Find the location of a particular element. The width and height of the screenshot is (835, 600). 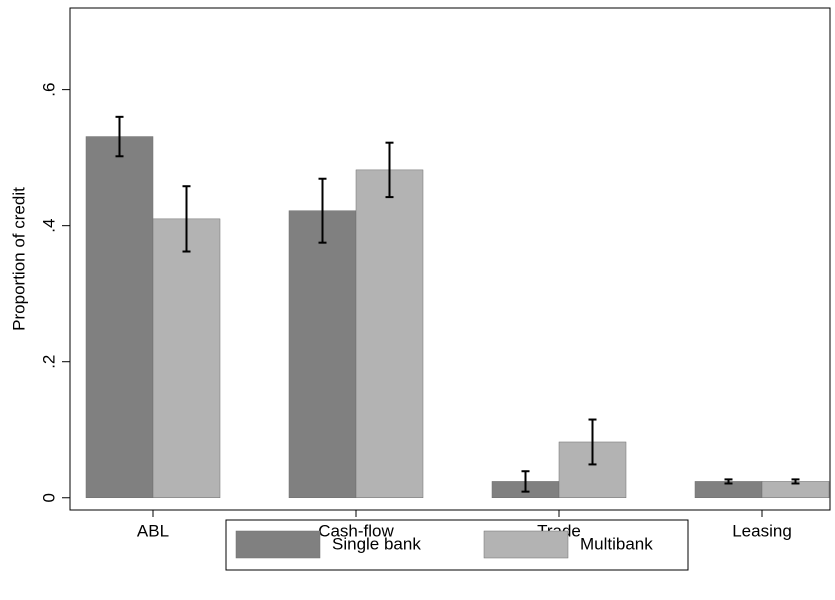

y-axis-label: Proportion of credit is located at coordinates (18, 259).